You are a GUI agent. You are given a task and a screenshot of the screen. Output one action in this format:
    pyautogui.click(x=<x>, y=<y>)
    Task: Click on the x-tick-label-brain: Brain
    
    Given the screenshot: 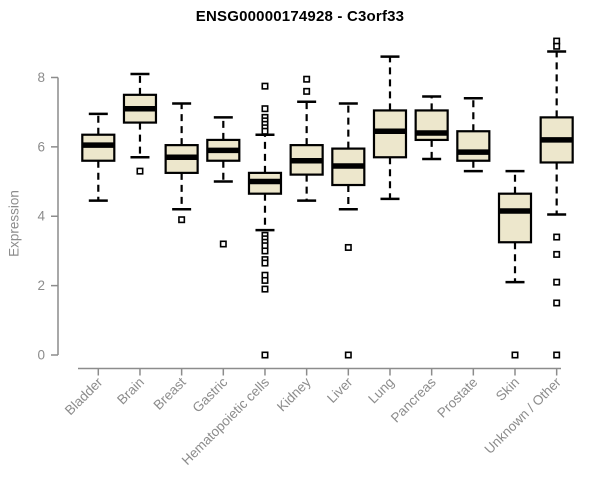 What is the action you would take?
    pyautogui.click(x=130, y=391)
    